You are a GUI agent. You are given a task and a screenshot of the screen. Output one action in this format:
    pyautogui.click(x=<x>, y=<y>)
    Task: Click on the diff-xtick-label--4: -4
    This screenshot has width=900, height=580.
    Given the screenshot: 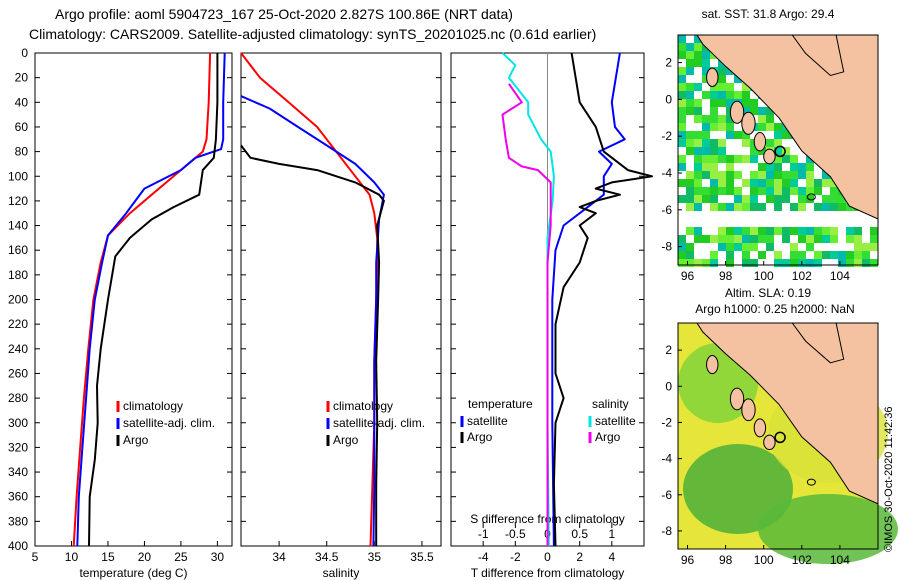 What is the action you would take?
    pyautogui.click(x=483, y=557)
    